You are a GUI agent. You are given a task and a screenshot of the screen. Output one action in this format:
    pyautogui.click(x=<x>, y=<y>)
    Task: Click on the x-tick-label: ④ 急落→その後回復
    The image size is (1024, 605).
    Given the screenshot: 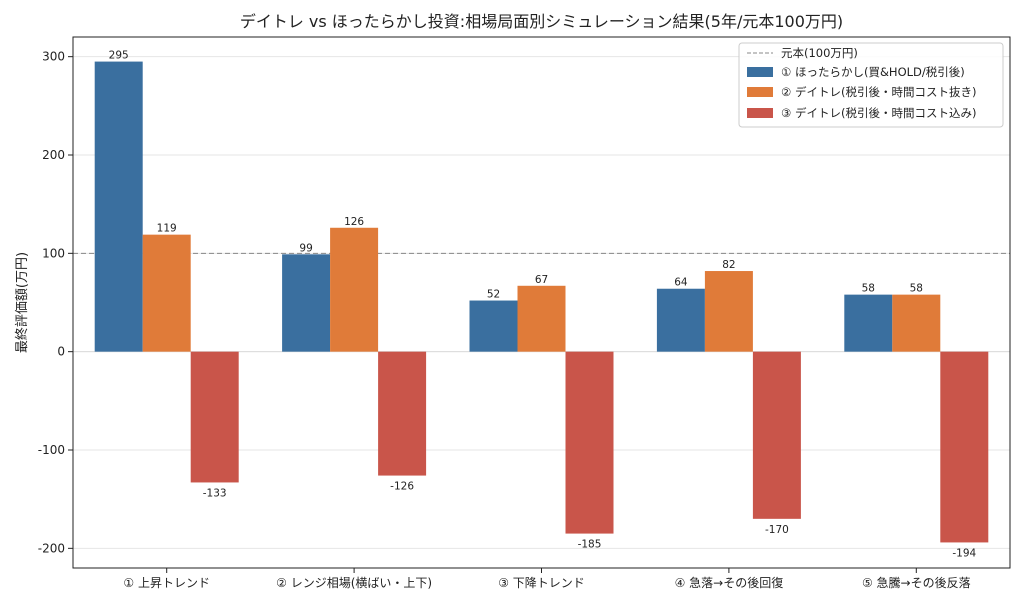 What is the action you would take?
    pyautogui.click(x=729, y=582)
    